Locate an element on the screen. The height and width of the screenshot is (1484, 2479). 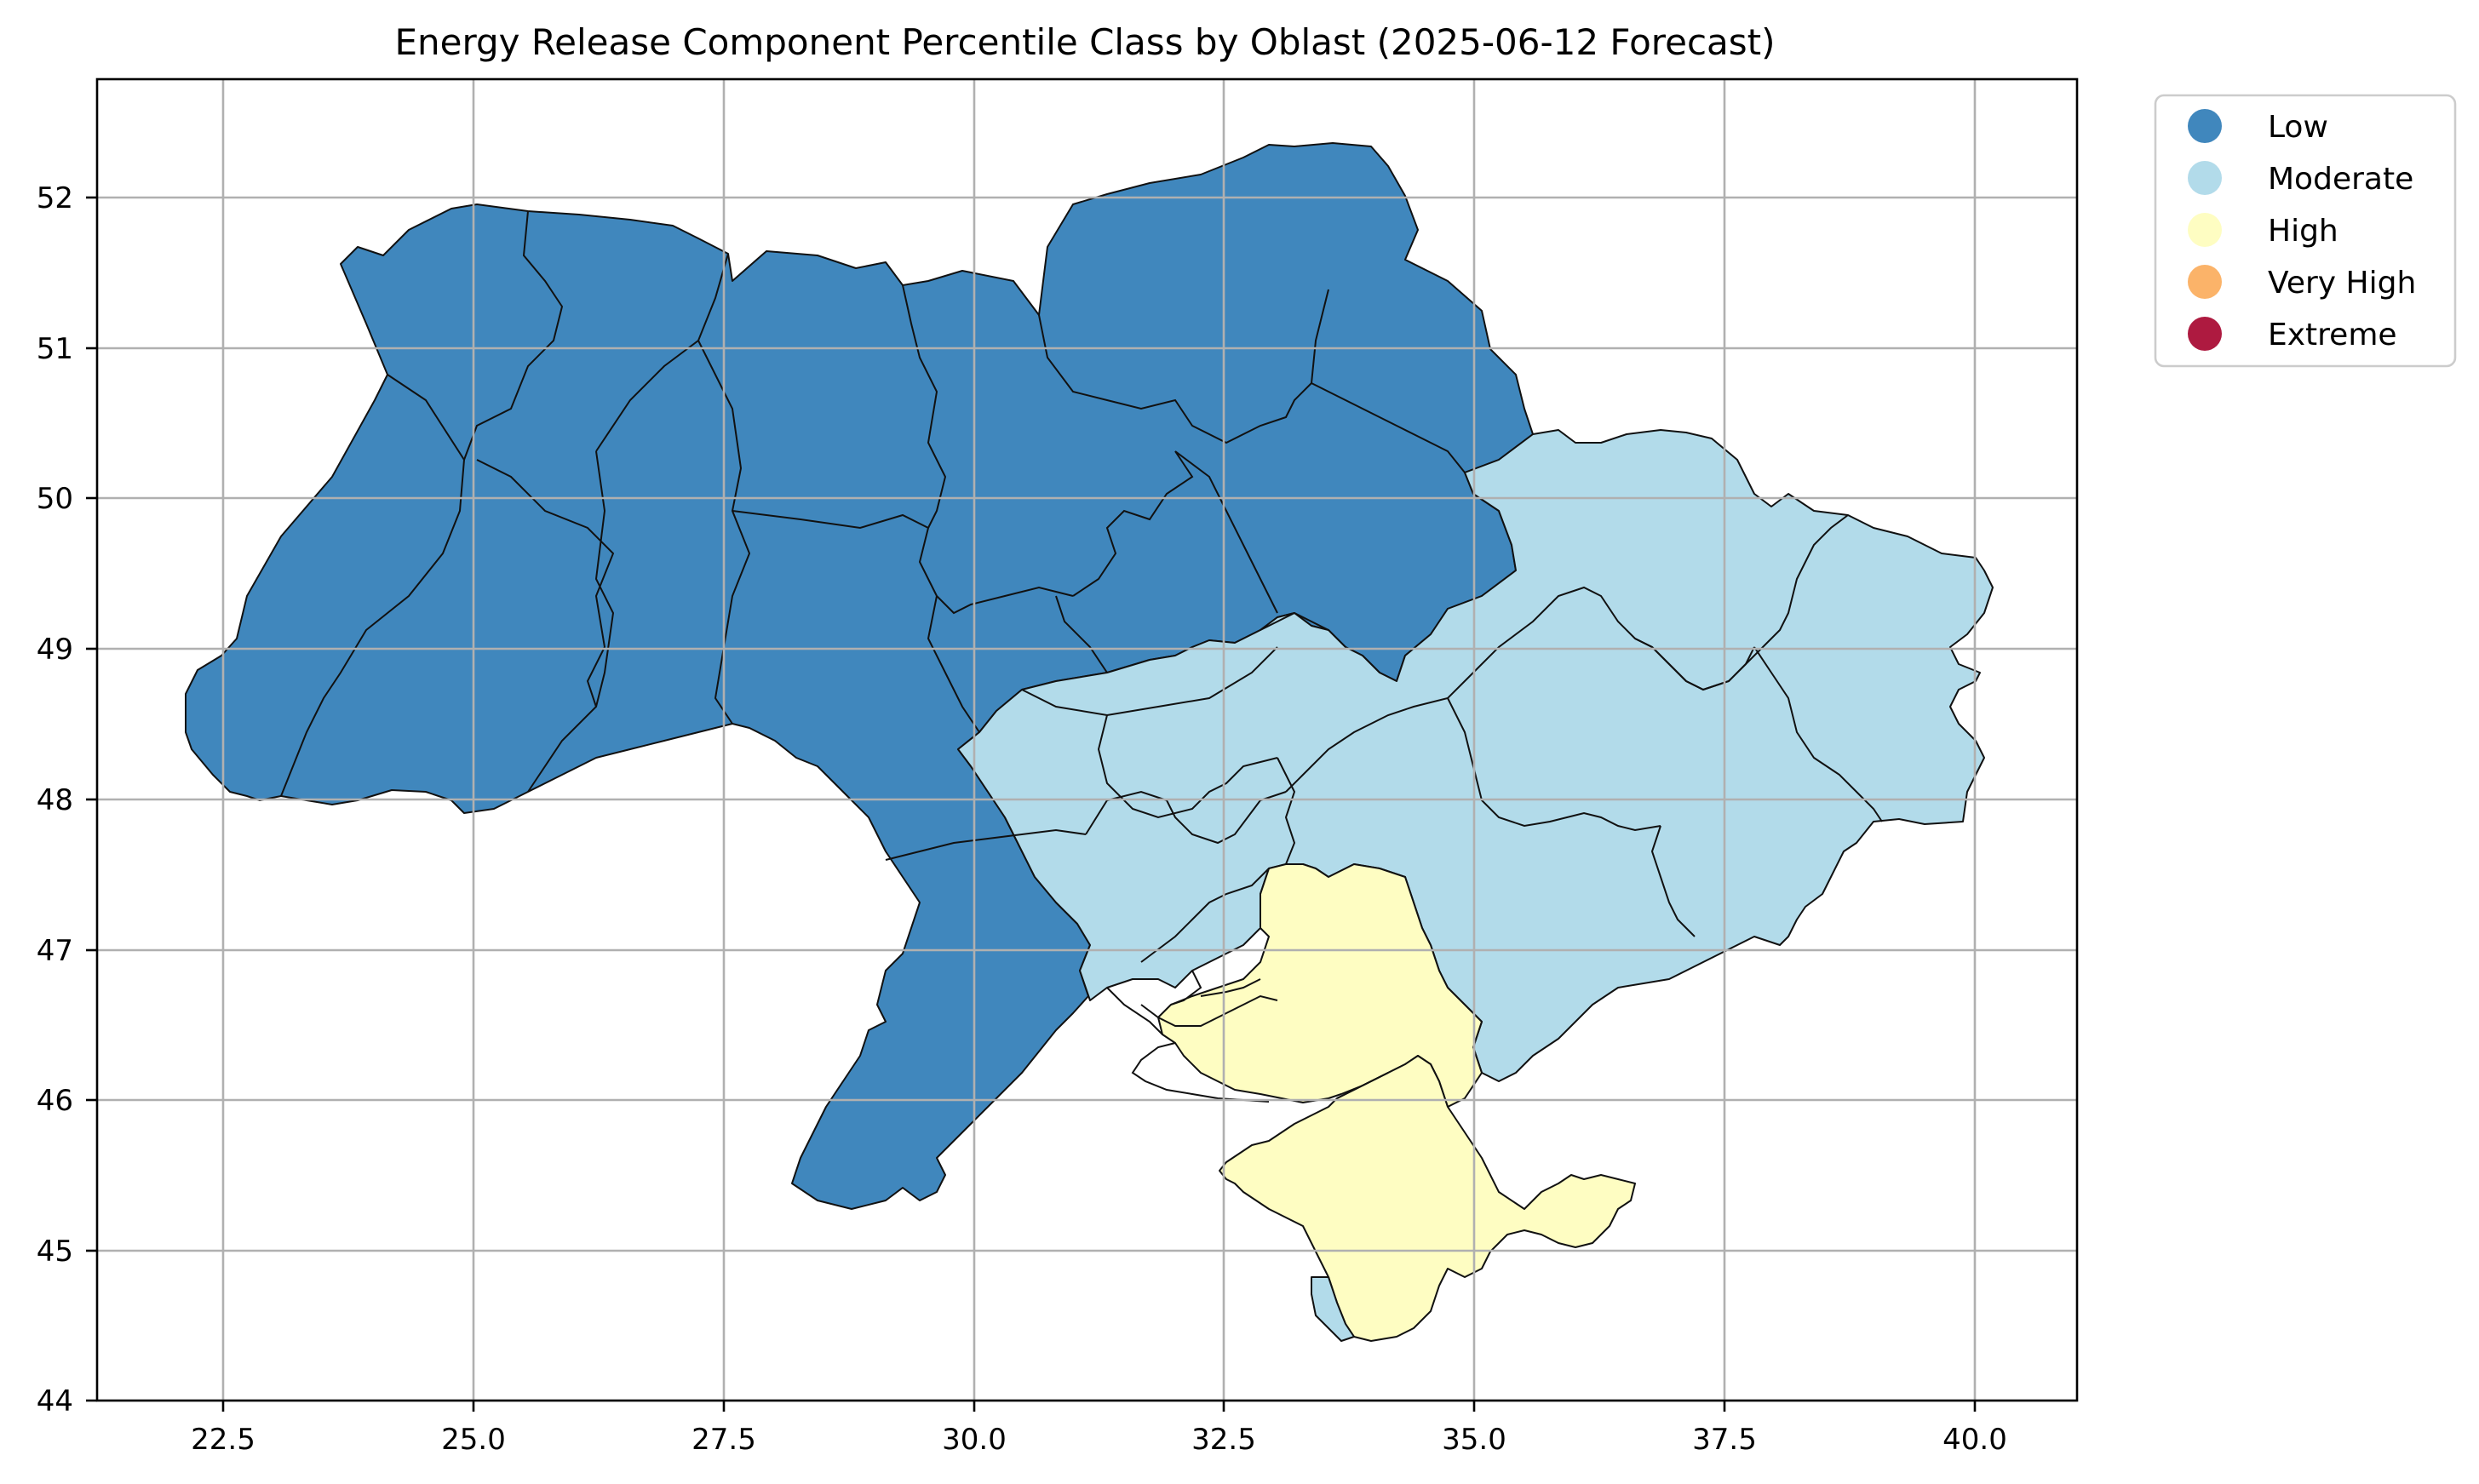
legend-marker-moderate is located at coordinates (2205, 178).